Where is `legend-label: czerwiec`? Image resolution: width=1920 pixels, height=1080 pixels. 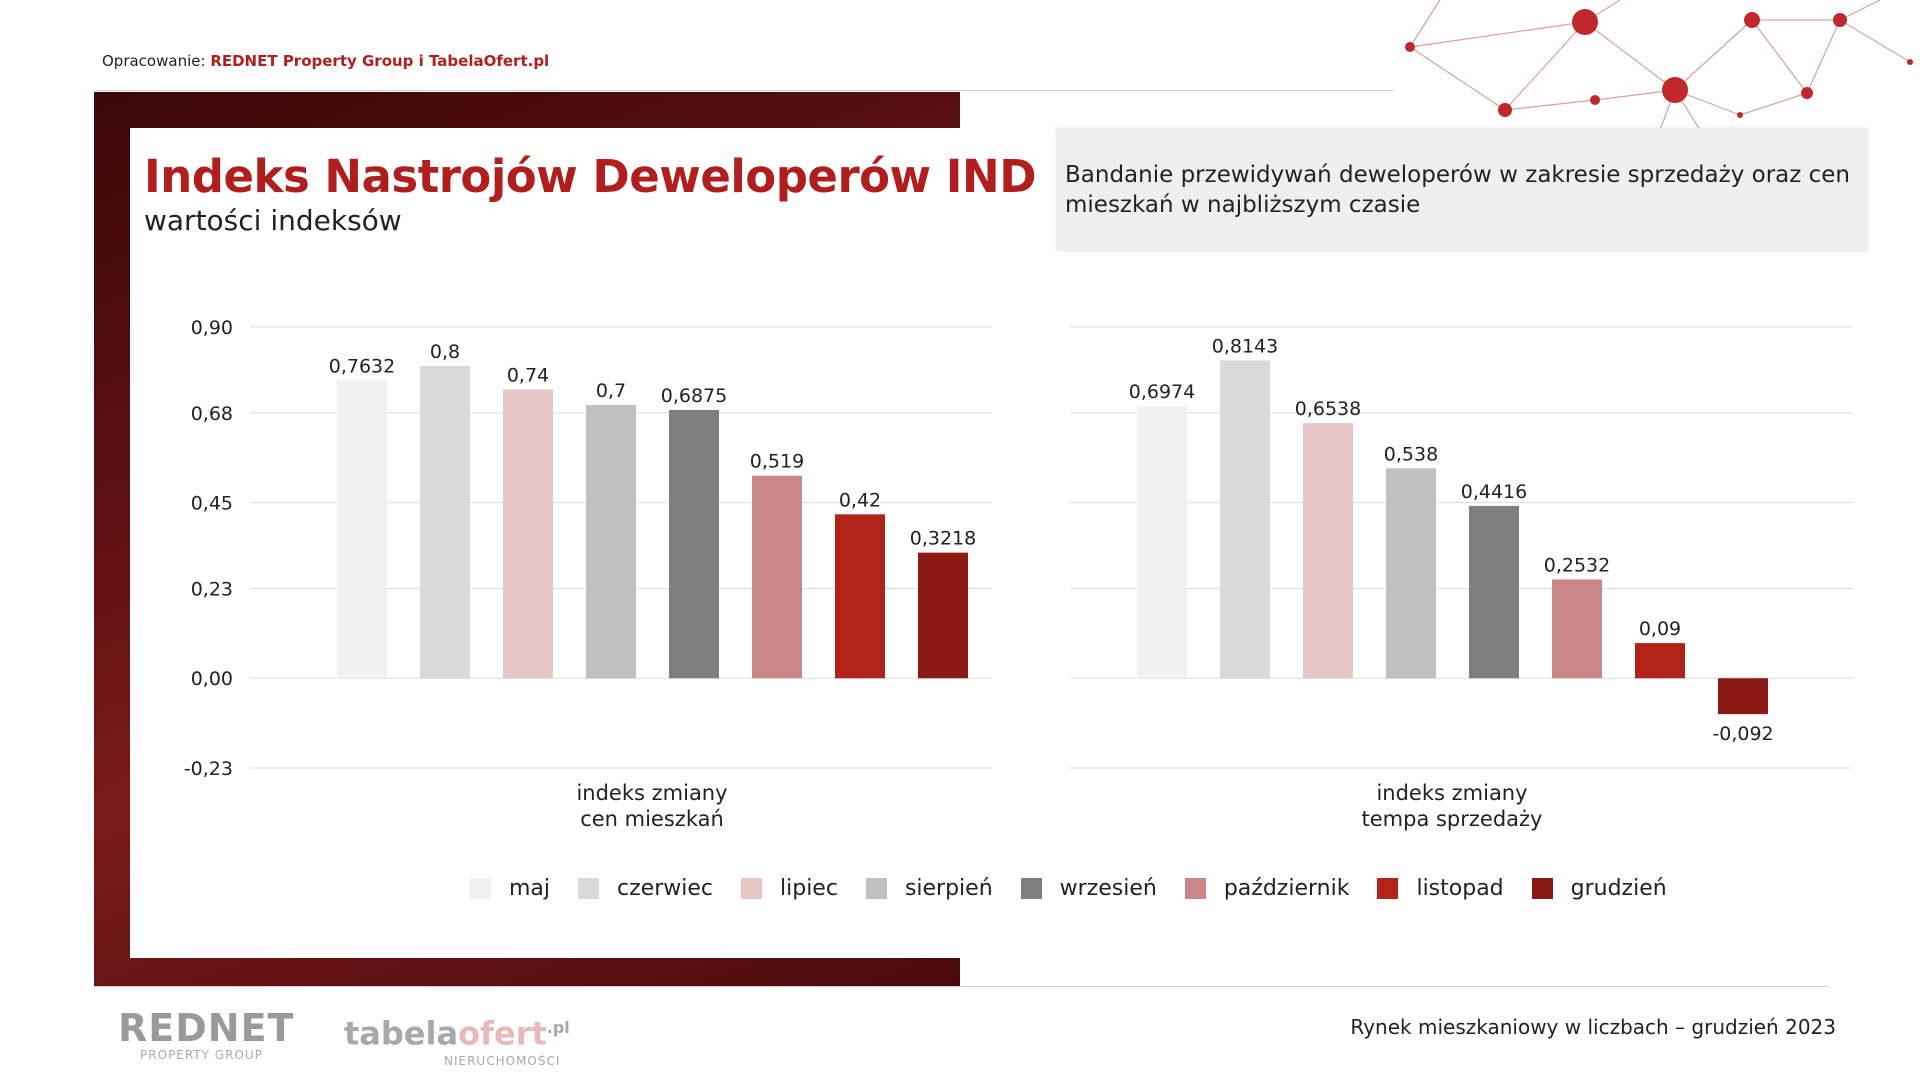 legend-label: czerwiec is located at coordinates (665, 888).